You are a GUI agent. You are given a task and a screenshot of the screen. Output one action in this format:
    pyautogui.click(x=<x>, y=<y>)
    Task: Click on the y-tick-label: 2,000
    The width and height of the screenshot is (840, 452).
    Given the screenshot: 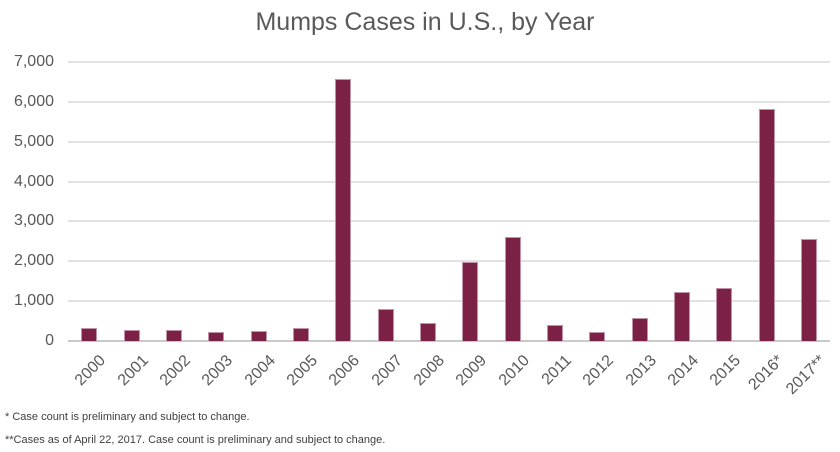 What is the action you would take?
    pyautogui.click(x=33, y=261)
    